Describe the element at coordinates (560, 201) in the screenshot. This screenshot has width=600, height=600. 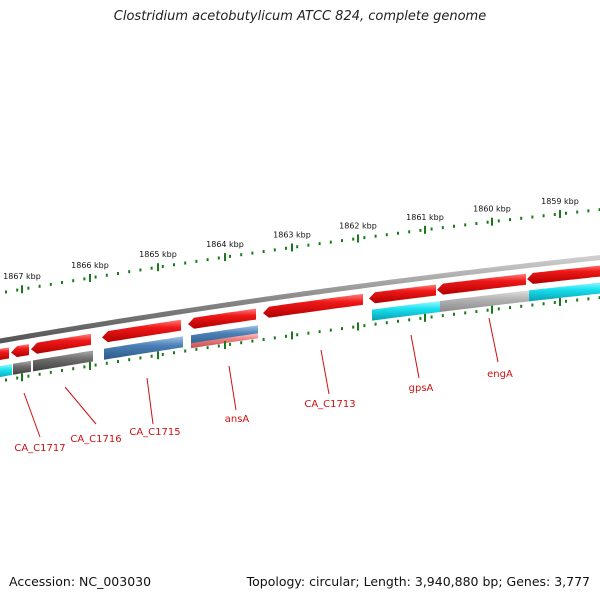
I see `kbp-tick-label: 1859 kbp` at that location.